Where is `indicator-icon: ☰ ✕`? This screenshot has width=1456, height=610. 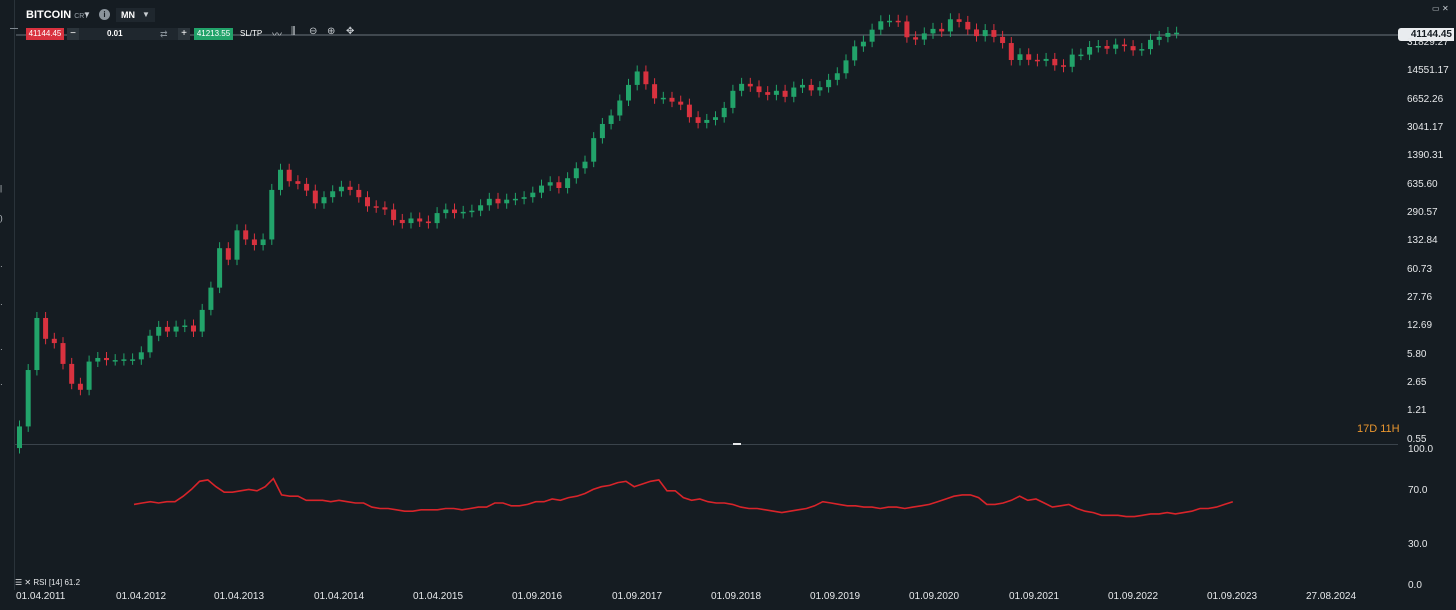
indicator-icon: ☰ ✕ is located at coordinates (24, 582).